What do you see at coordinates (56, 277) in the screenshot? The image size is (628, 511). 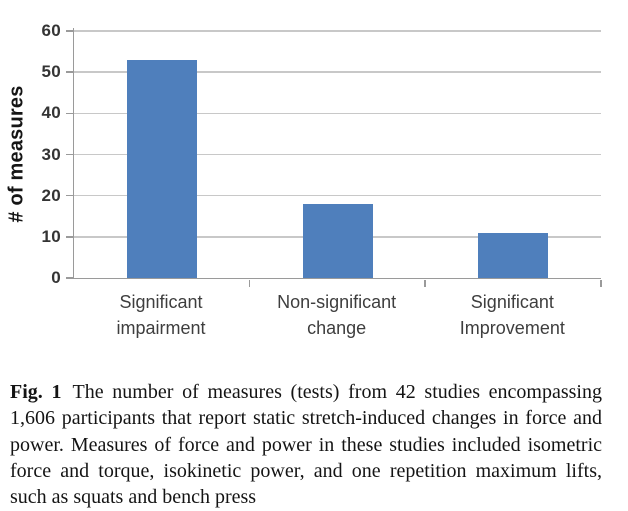 I see `y-tick-label-0: 0` at bounding box center [56, 277].